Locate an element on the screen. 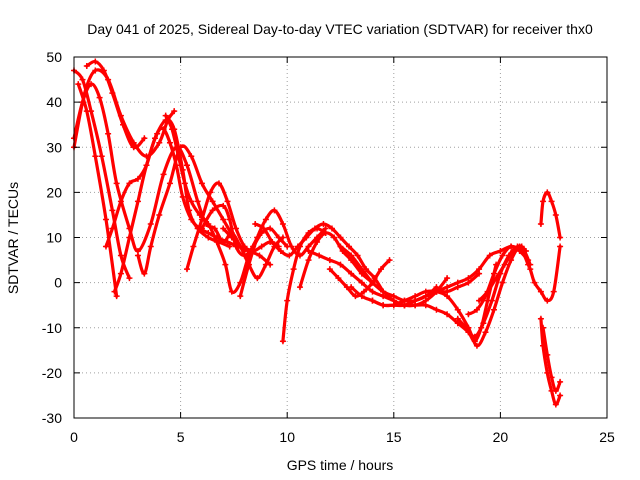 The image size is (640, 480). x-tick-label: 20 is located at coordinates (501, 437).